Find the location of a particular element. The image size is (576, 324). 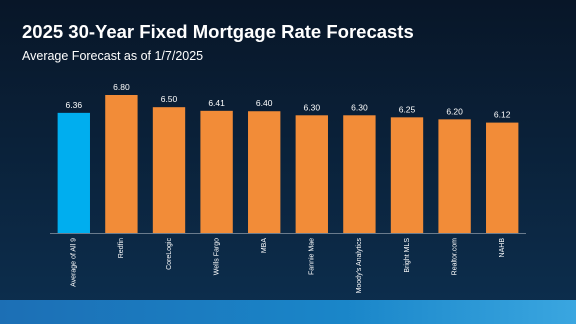

value-label: 6.20 is located at coordinates (454, 111).